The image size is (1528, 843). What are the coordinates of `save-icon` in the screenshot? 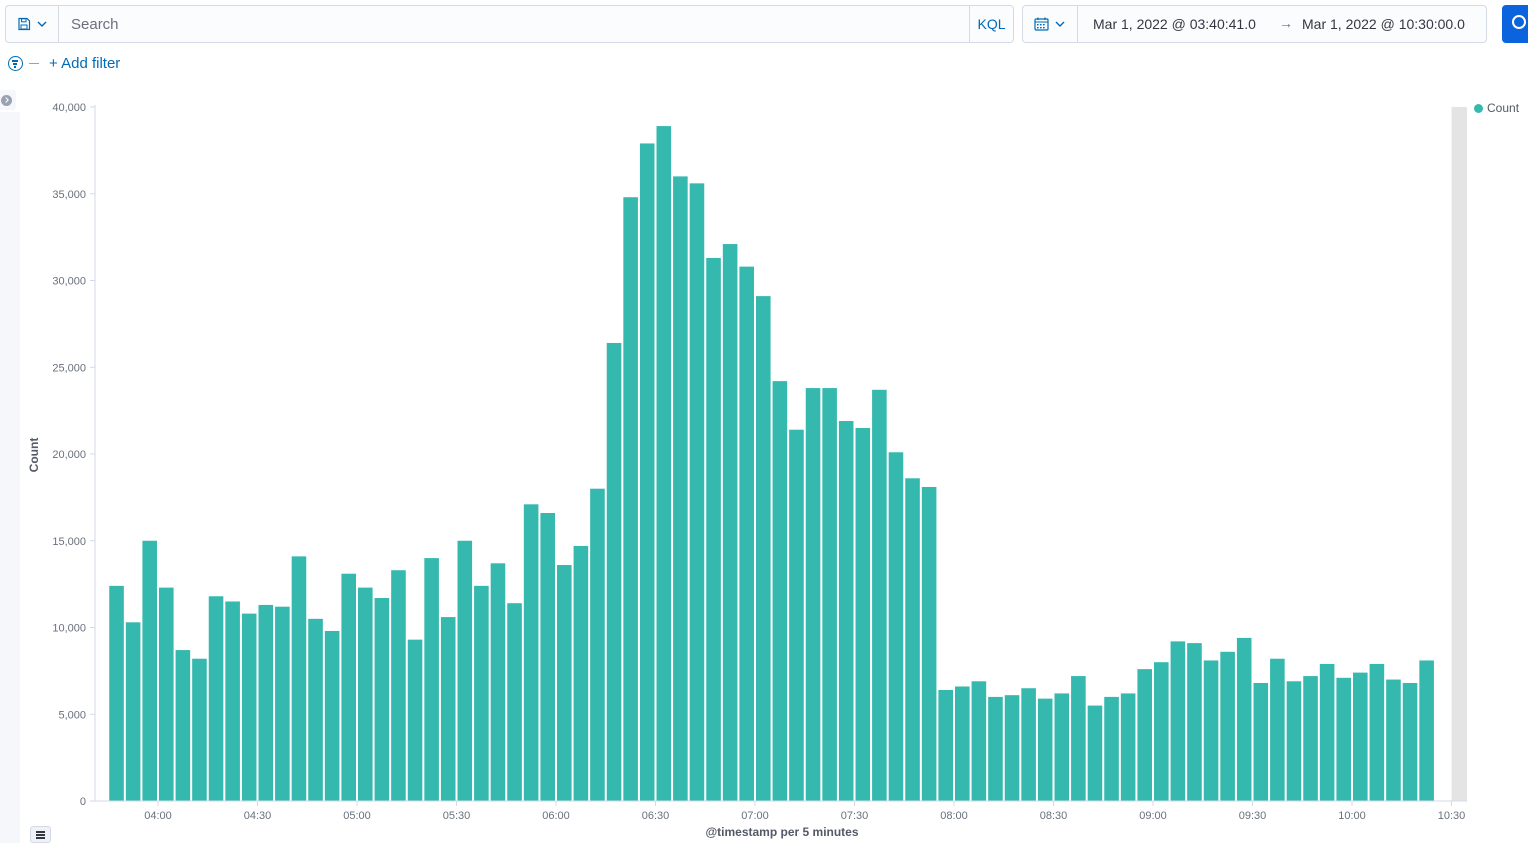 It's located at (23, 24).